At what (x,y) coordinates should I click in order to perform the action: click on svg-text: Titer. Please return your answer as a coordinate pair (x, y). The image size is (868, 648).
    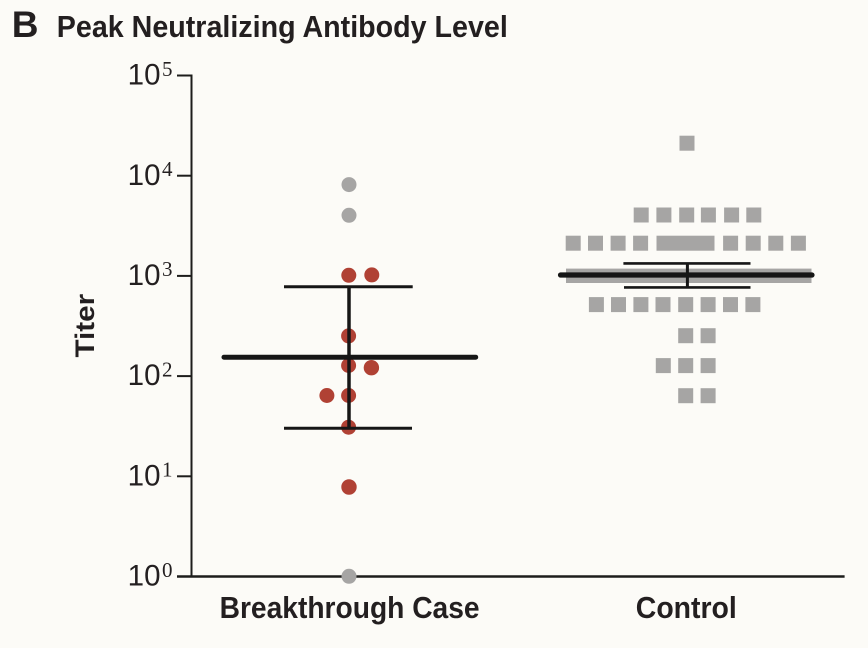
    Looking at the image, I should click on (84, 325).